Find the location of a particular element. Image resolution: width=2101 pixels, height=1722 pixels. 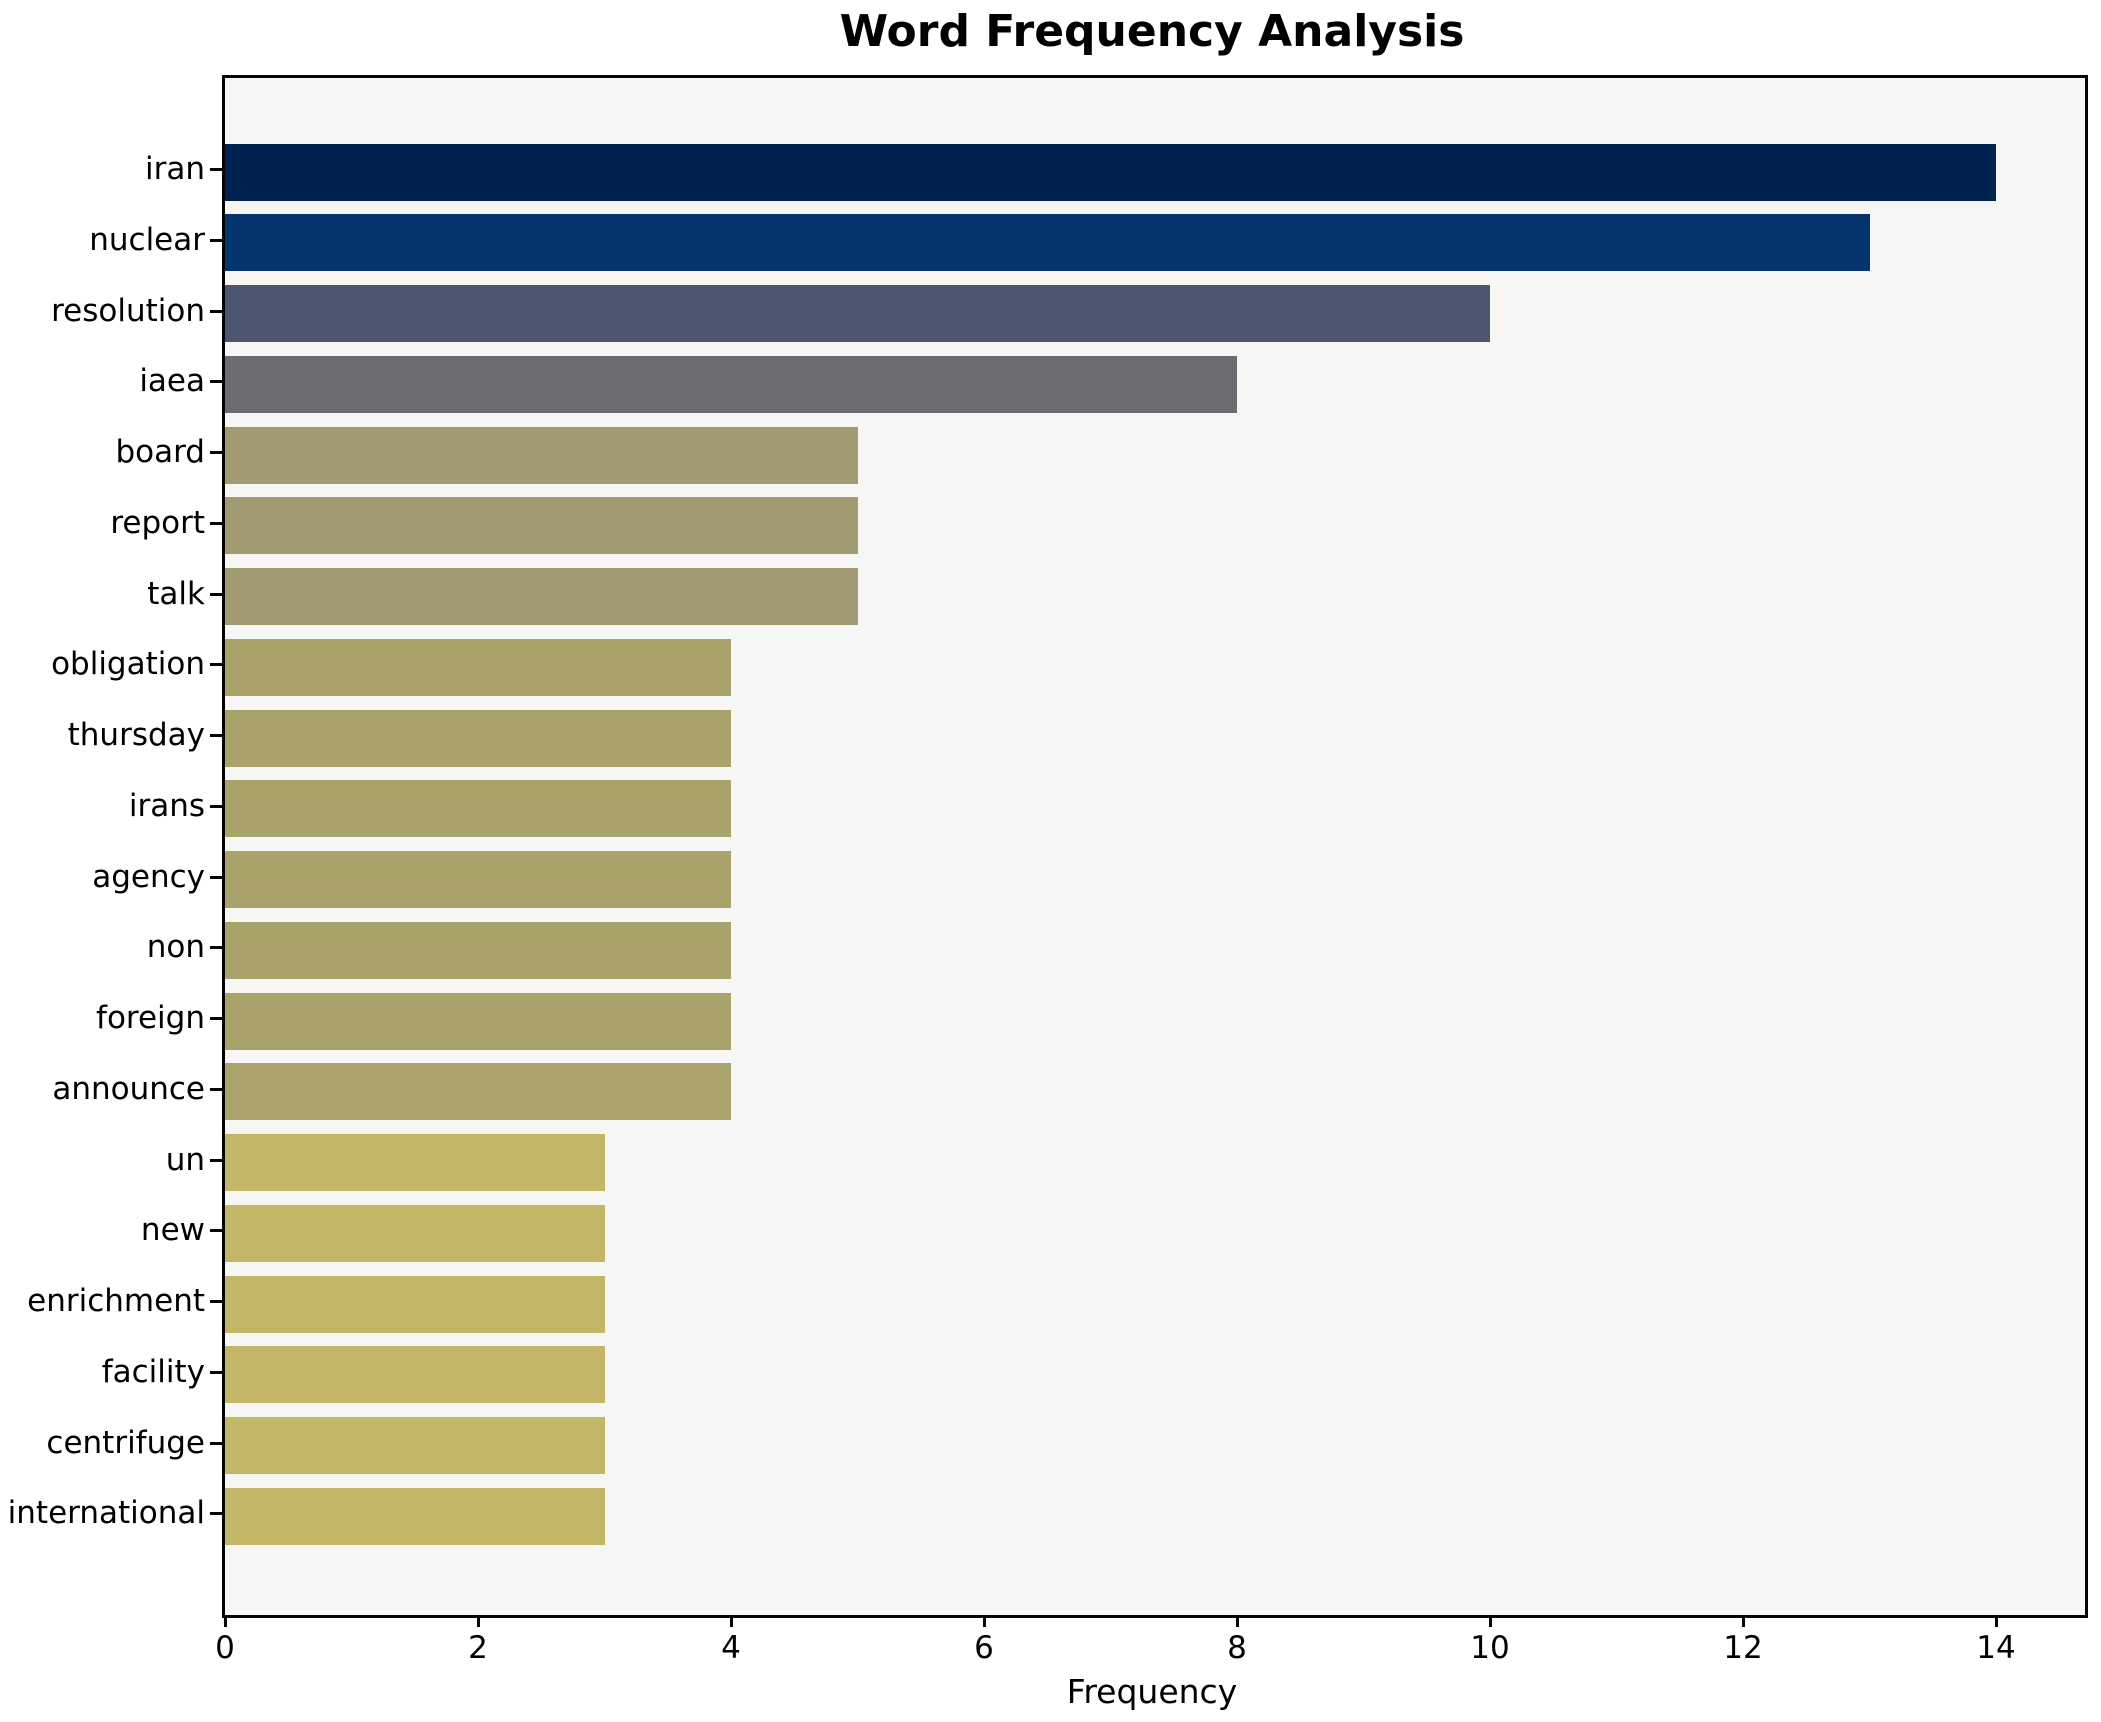

x-tick-label: 8 is located at coordinates (1237, 1648).